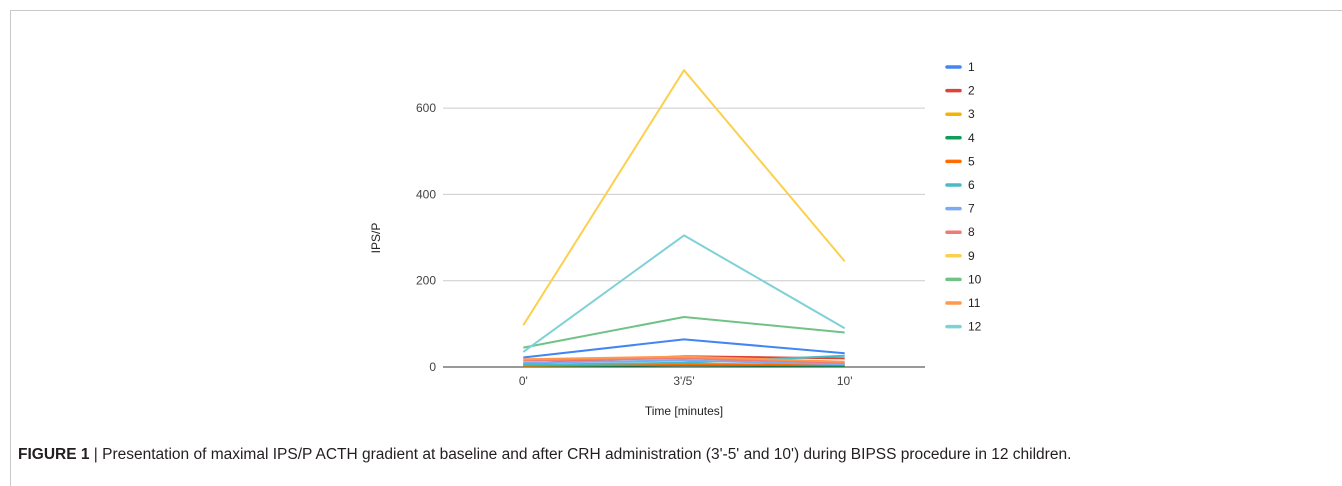  I want to click on legend-label: 4, so click(971, 138).